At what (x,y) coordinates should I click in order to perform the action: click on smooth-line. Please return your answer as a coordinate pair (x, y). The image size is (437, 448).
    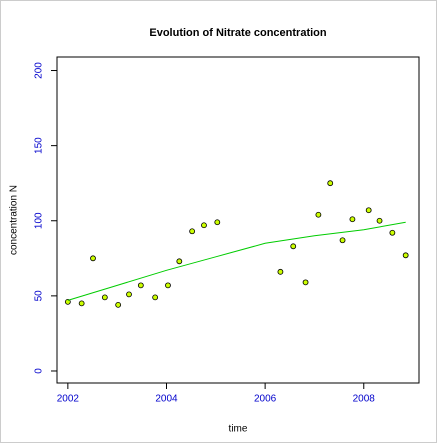
    Looking at the image, I should click on (236, 261).